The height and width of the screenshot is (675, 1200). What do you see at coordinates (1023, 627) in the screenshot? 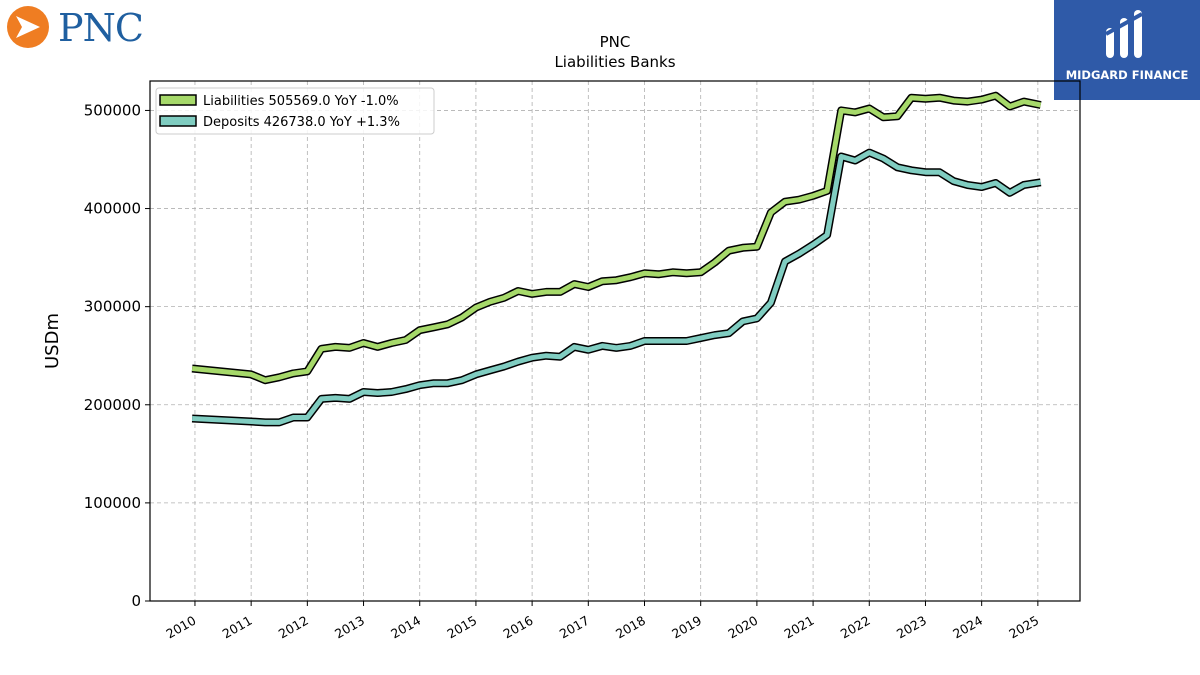
I see `x-tick-label: 2025` at bounding box center [1023, 627].